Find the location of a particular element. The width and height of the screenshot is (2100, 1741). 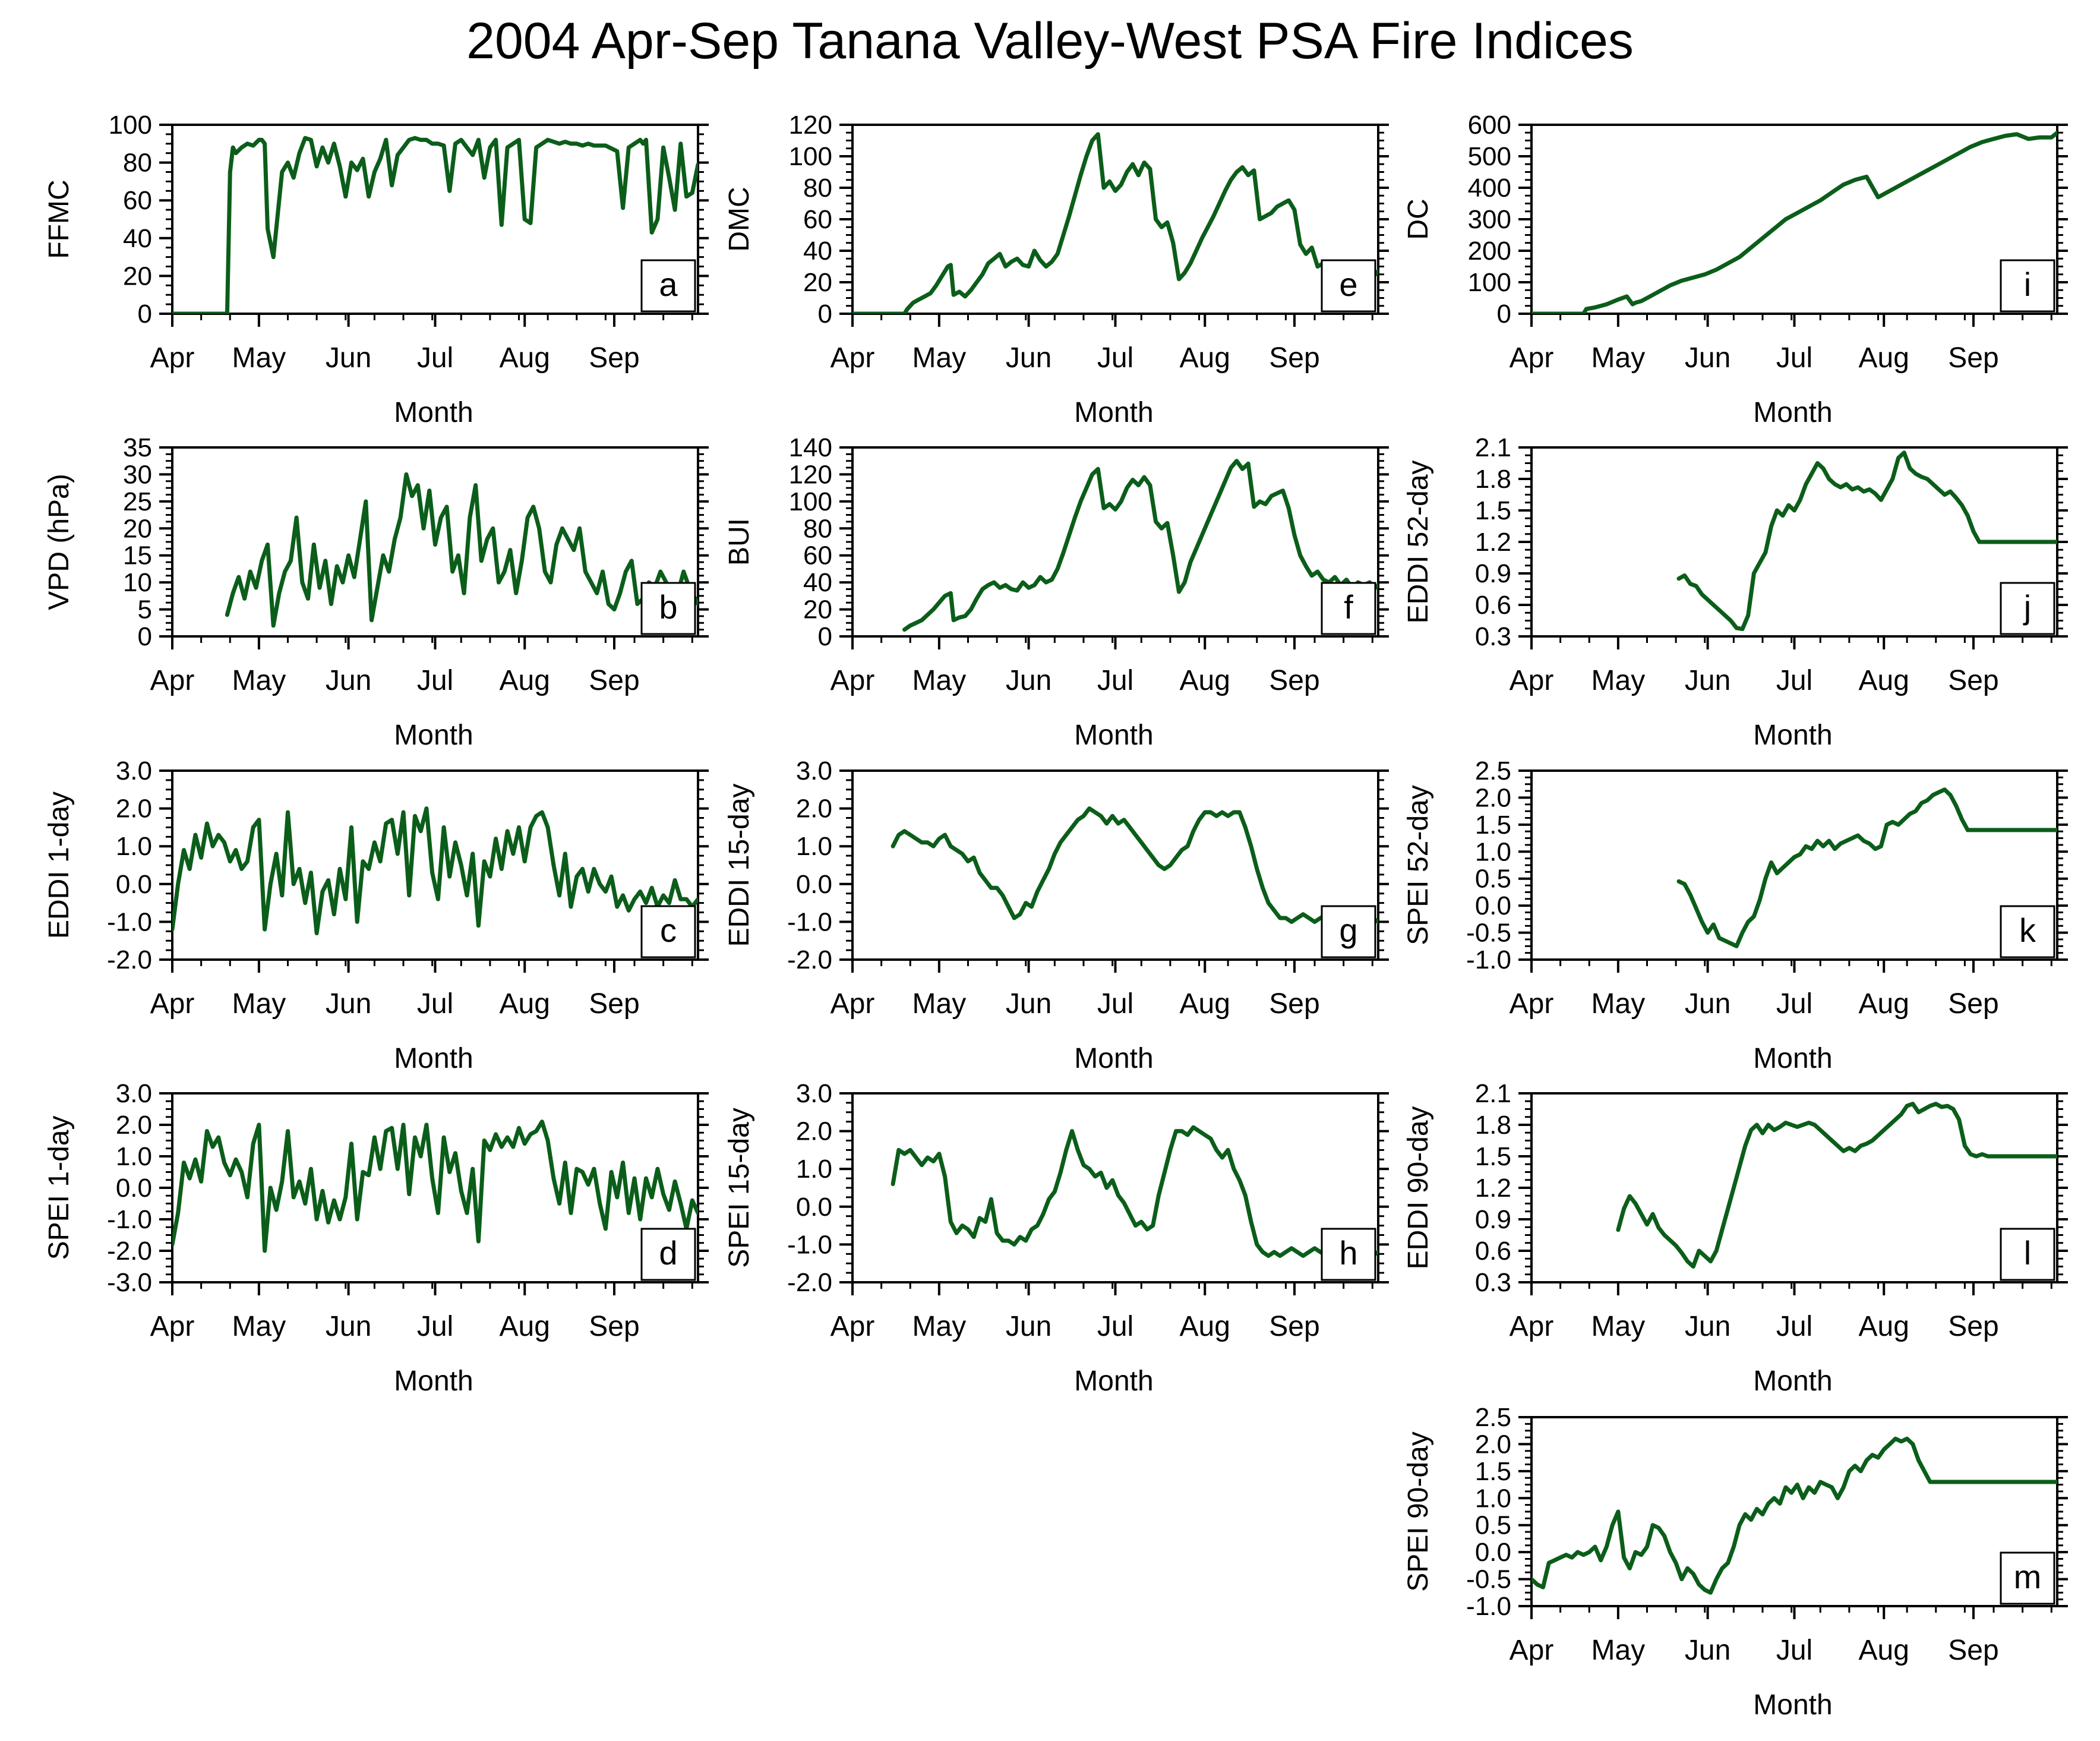

y-tick-label: 3.0 is located at coordinates (814, 1093).